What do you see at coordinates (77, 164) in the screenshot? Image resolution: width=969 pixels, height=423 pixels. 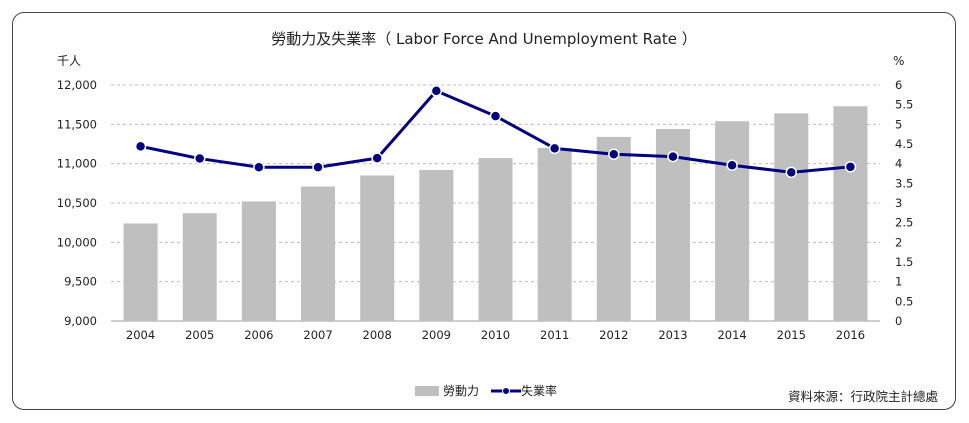 I see `y-left-tick-label: 11,000` at bounding box center [77, 164].